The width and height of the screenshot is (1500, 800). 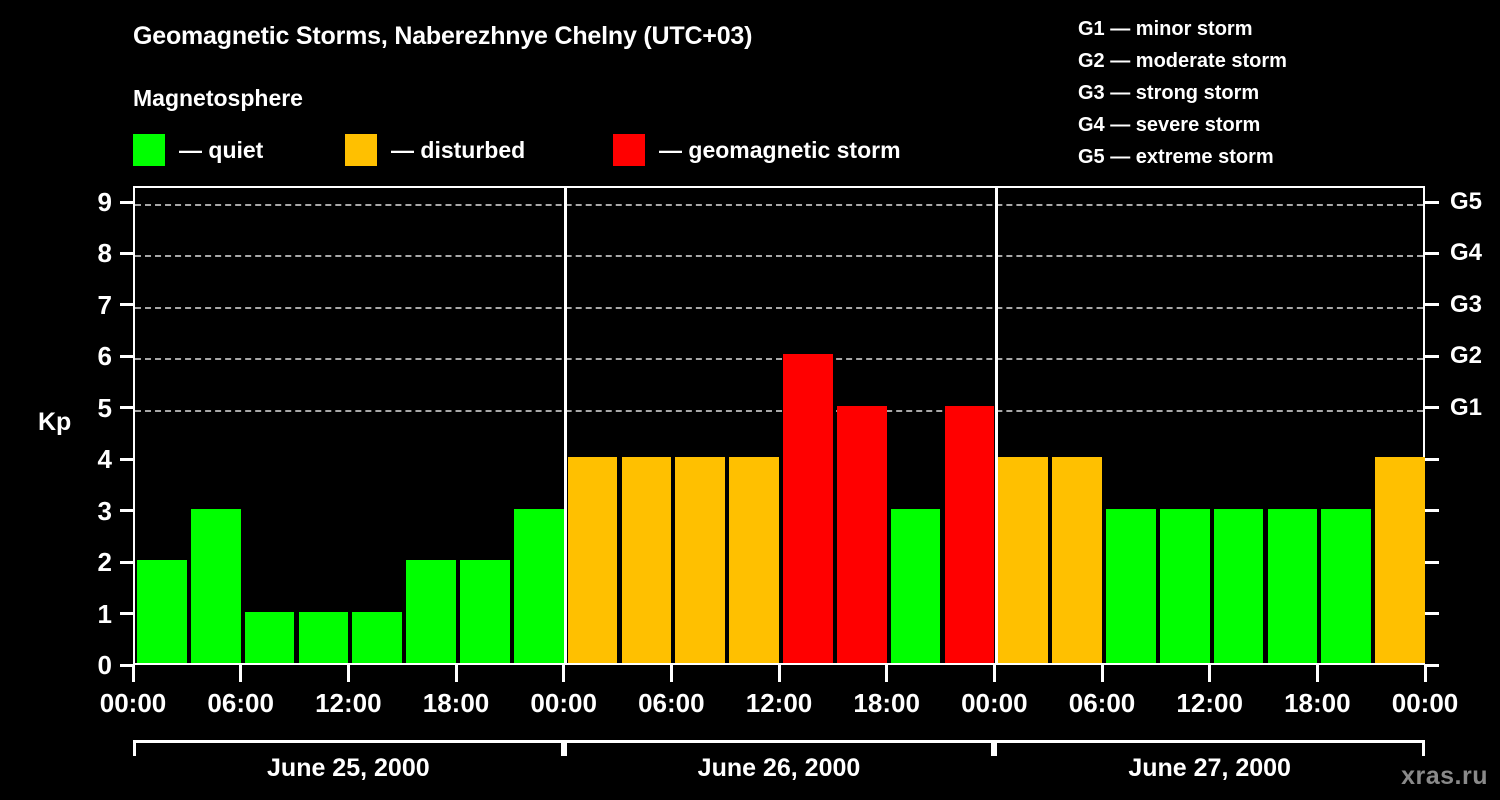 What do you see at coordinates (563, 703) in the screenshot?
I see `x-tick-label-4: 00:00` at bounding box center [563, 703].